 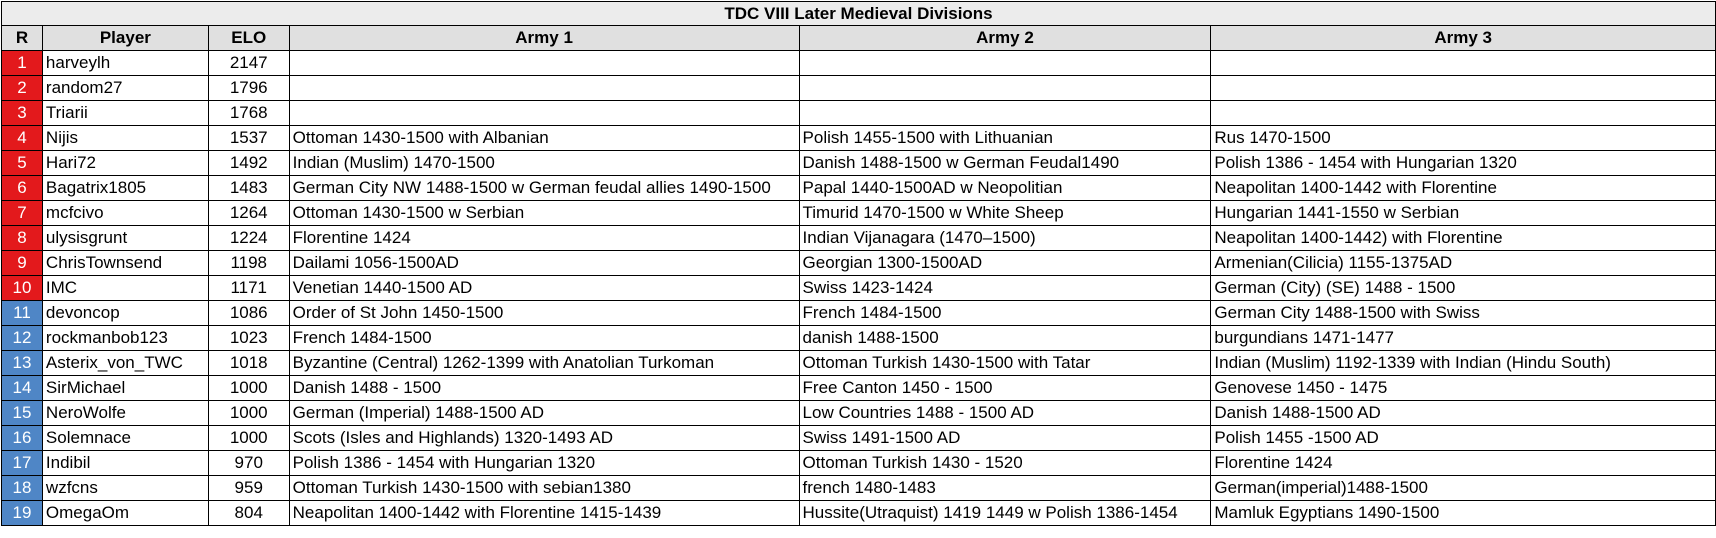 What do you see at coordinates (22, 513) in the screenshot?
I see `rank-cell: 19` at bounding box center [22, 513].